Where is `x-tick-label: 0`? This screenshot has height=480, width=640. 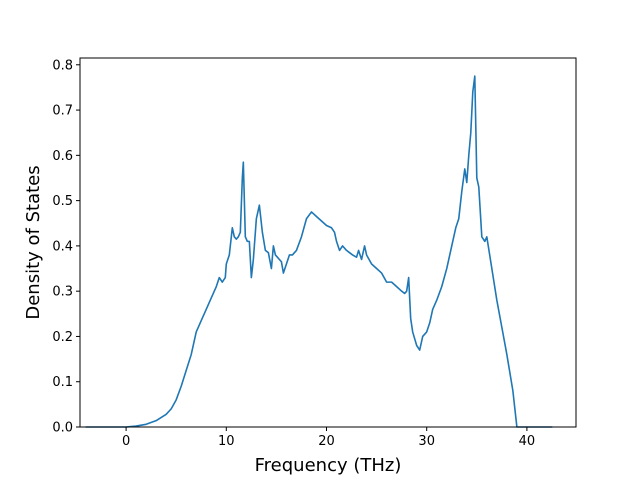 x-tick-label: 0 is located at coordinates (126, 441).